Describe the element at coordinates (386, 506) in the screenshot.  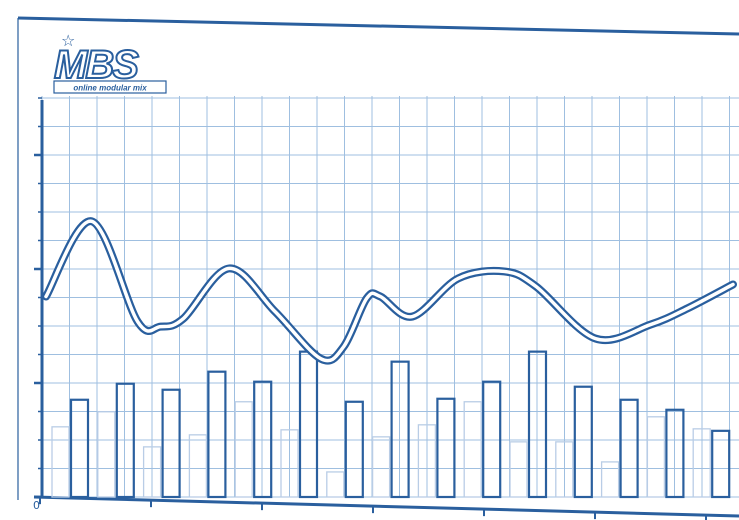
I see `x-axis` at that location.